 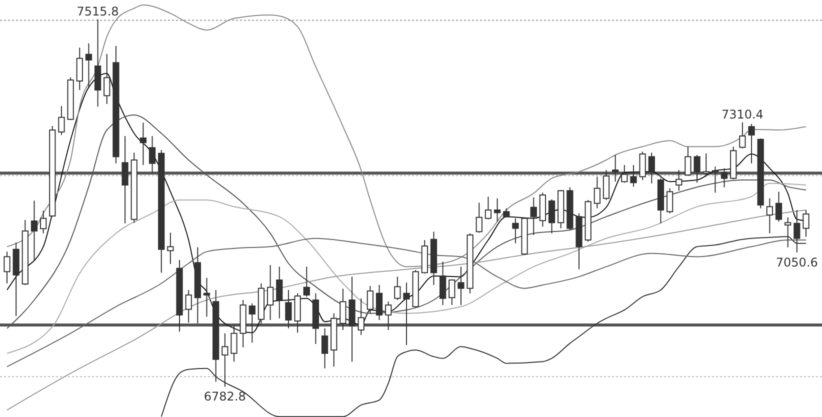 What do you see at coordinates (742, 114) in the screenshot?
I see `annotation: 7310.4` at bounding box center [742, 114].